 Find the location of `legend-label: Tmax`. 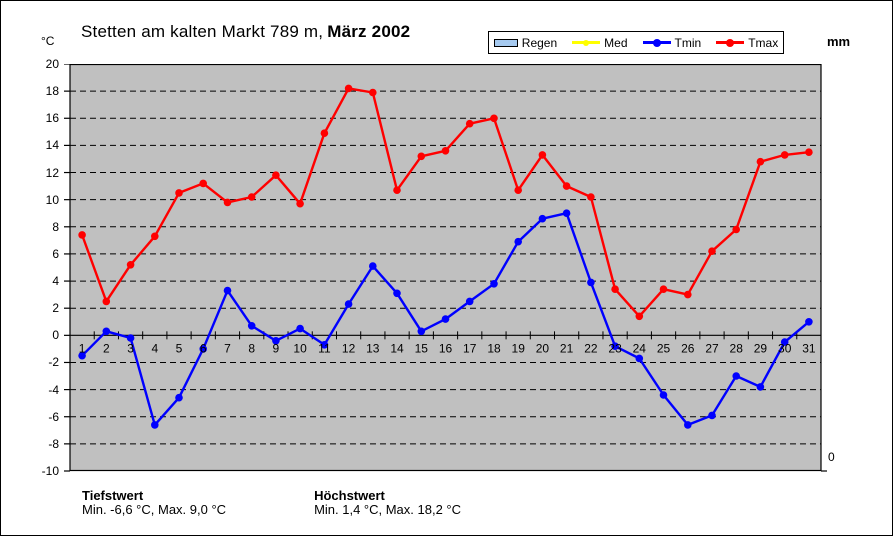

legend-label: Tmax is located at coordinates (763, 42).